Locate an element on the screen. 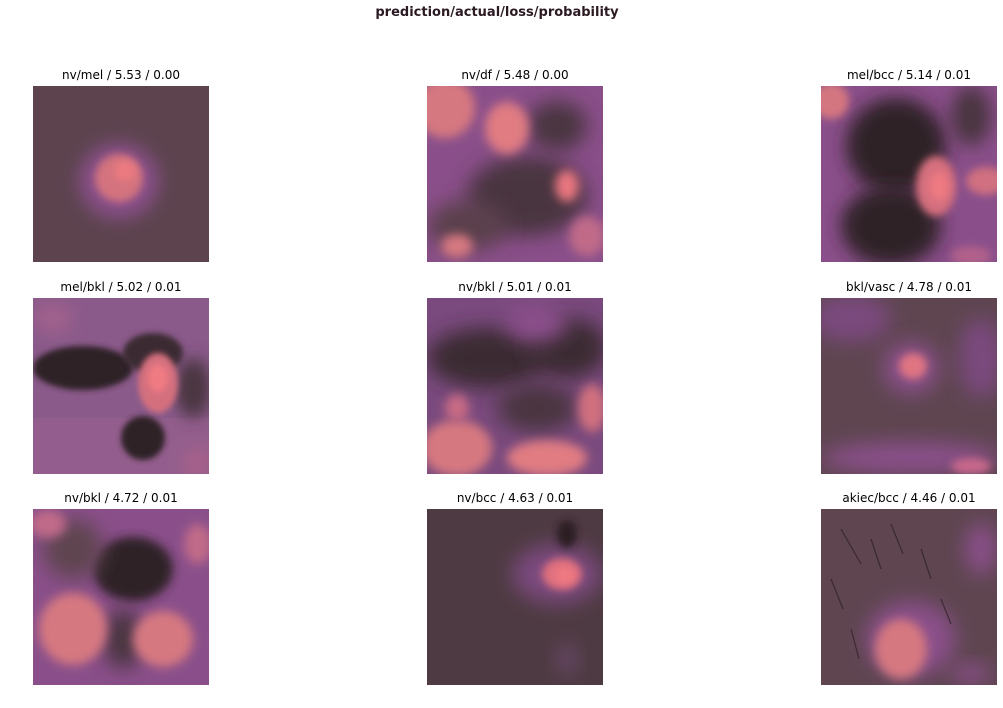  panel-title: bkl/vasc / 4.78 / 0.01 is located at coordinates (909, 287).